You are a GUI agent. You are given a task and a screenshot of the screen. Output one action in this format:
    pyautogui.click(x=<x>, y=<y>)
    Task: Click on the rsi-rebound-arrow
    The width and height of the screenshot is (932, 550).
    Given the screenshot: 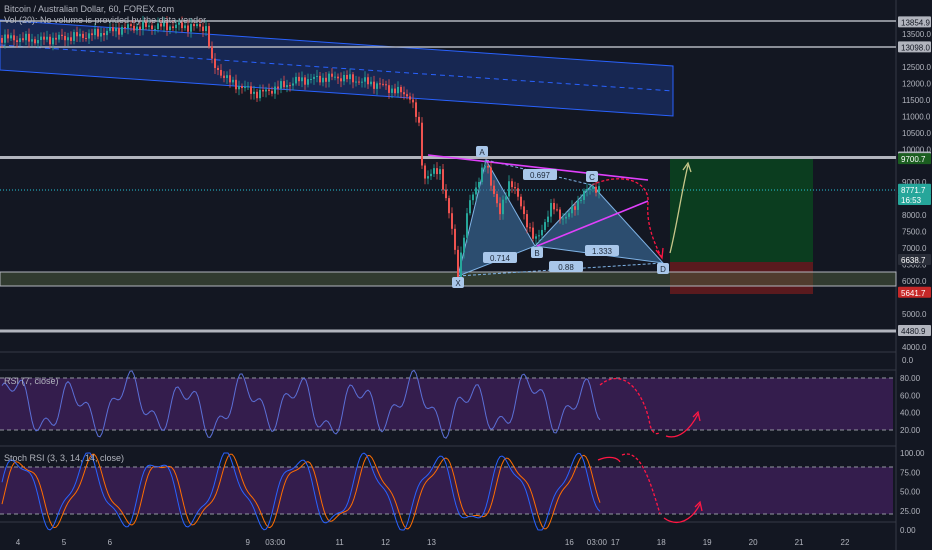 What is the action you would take?
    pyautogui.click(x=682, y=425)
    